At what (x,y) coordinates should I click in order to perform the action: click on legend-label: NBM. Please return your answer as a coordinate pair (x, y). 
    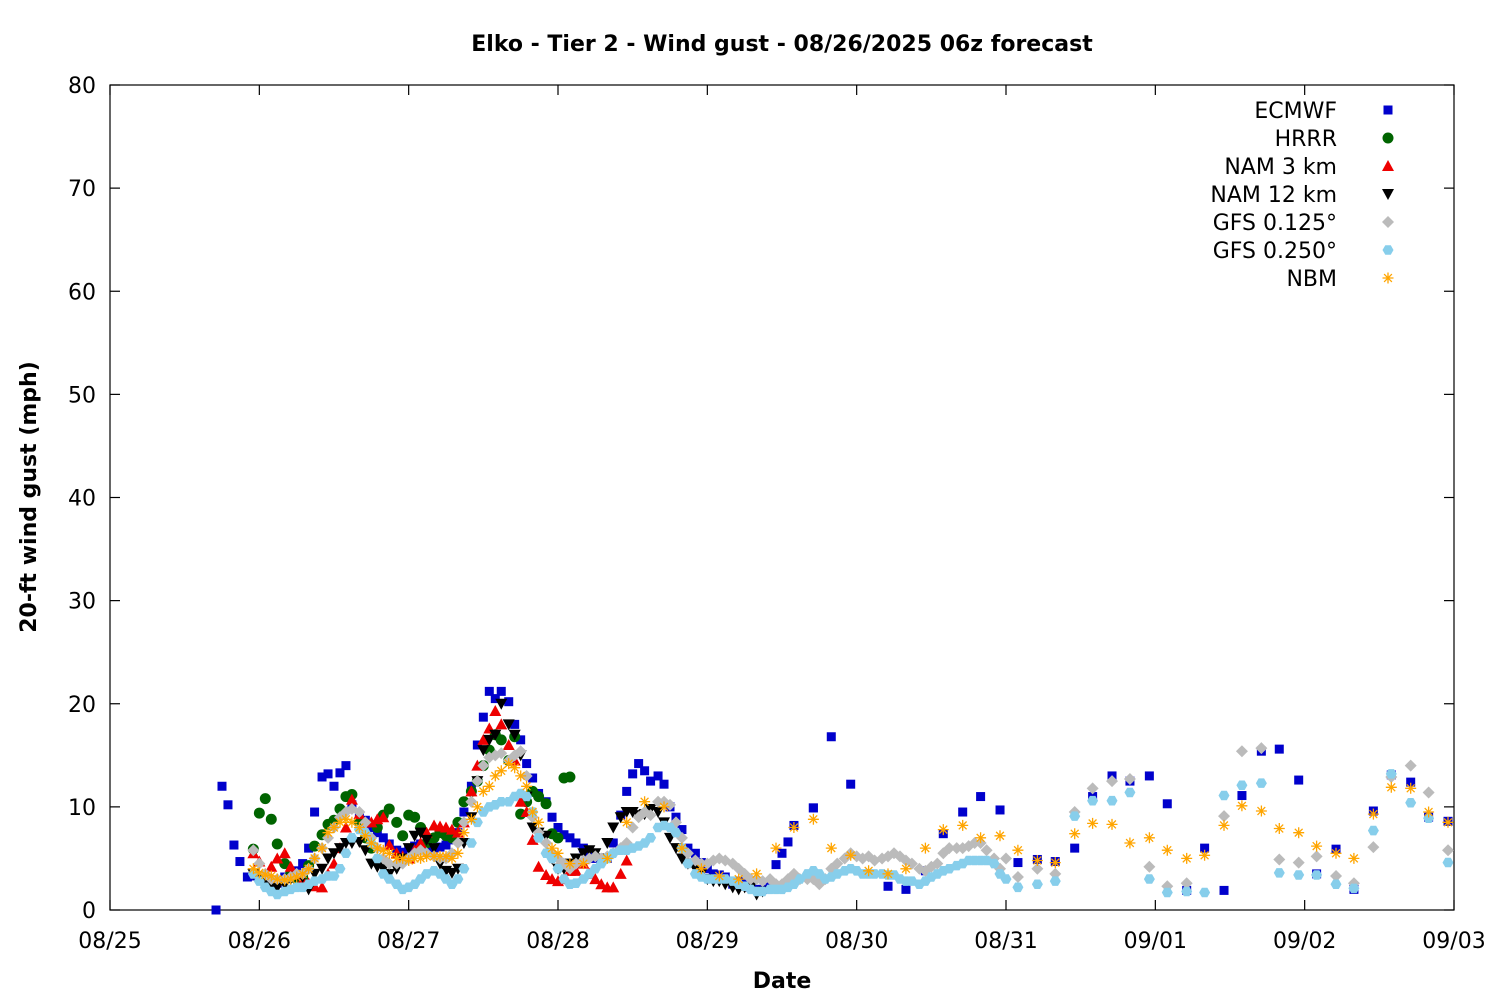
    Looking at the image, I should click on (1311, 279).